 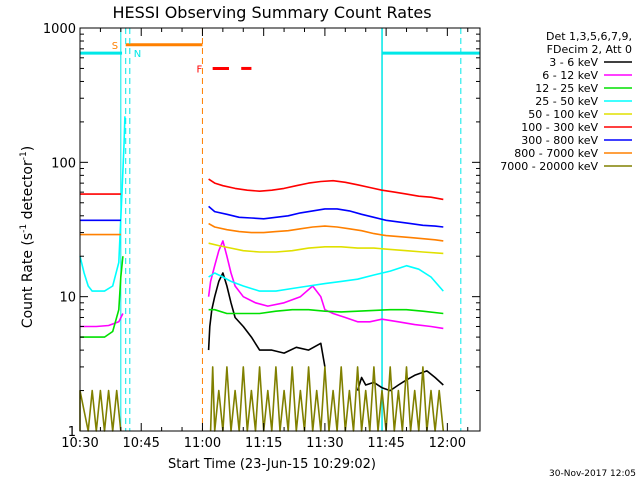 I want to click on x-tick-label: 12:00, so click(x=447, y=443).